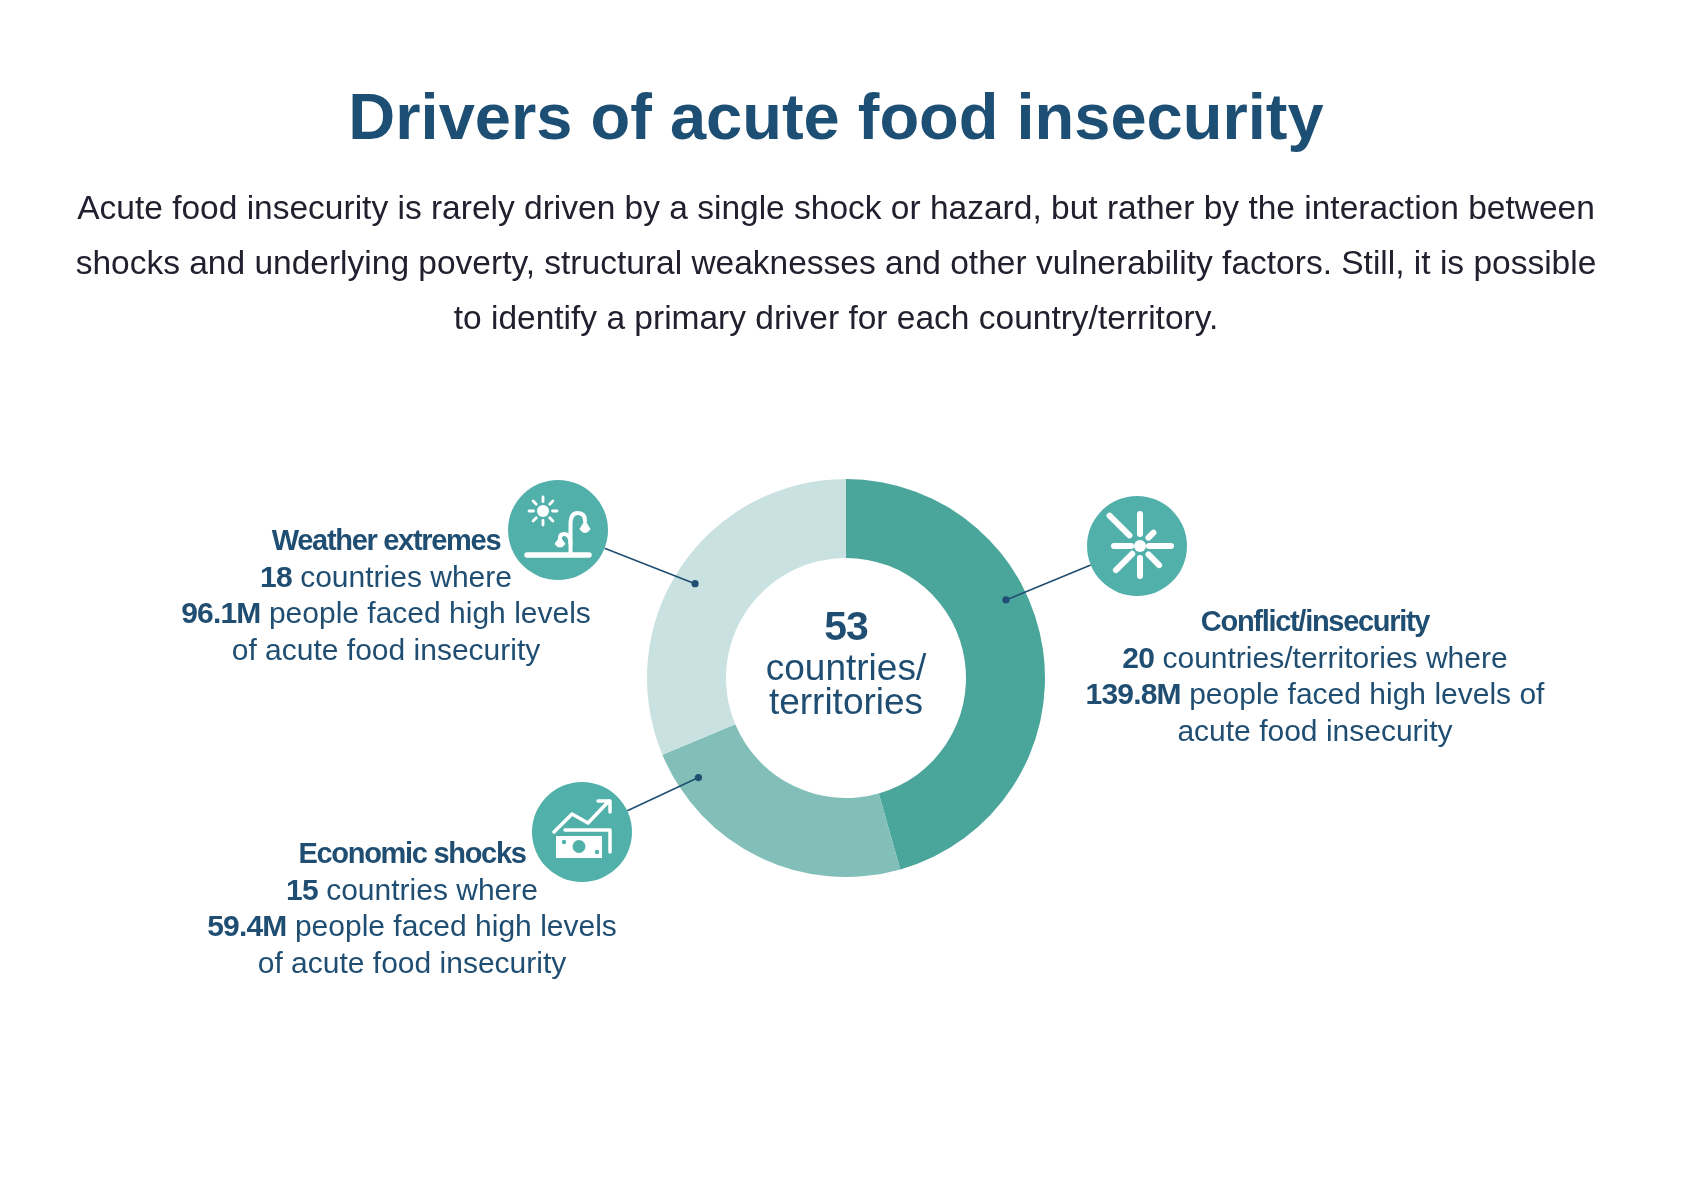 Image resolution: width=1690 pixels, height=1190 pixels. What do you see at coordinates (412, 925) in the screenshot?
I see `text: 15 countries where 59.4M people faced high levels of acute food insecurity` at bounding box center [412, 925].